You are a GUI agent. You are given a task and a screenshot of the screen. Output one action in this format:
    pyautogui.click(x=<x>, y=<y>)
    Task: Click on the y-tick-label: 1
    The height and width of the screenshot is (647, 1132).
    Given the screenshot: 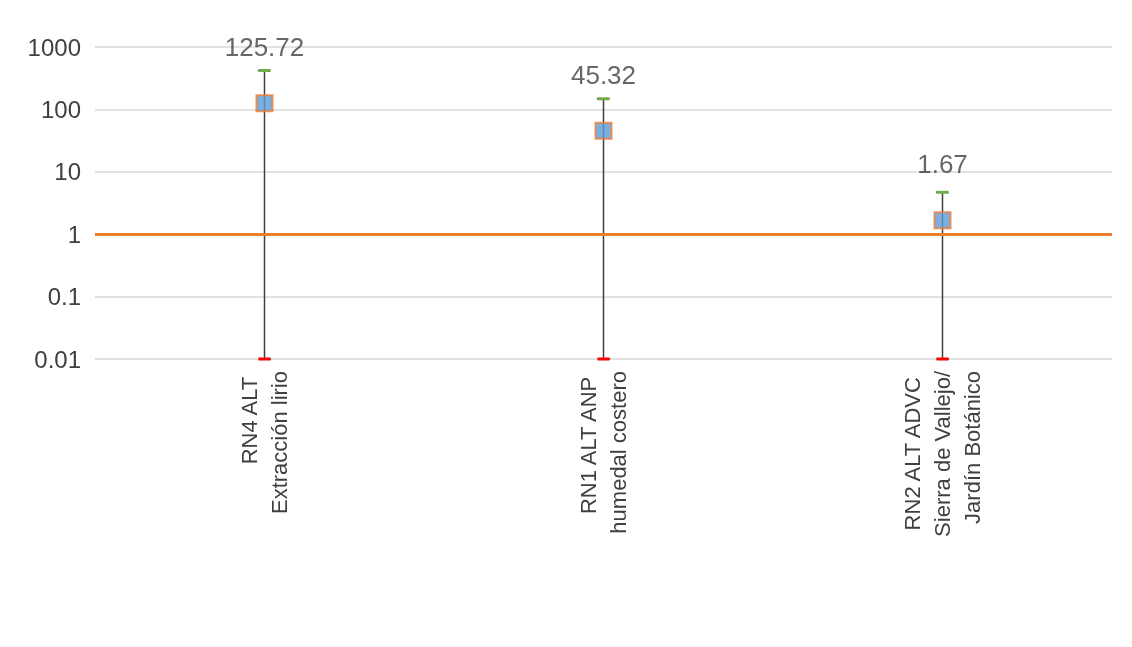 What is the action you would take?
    pyautogui.click(x=74, y=234)
    